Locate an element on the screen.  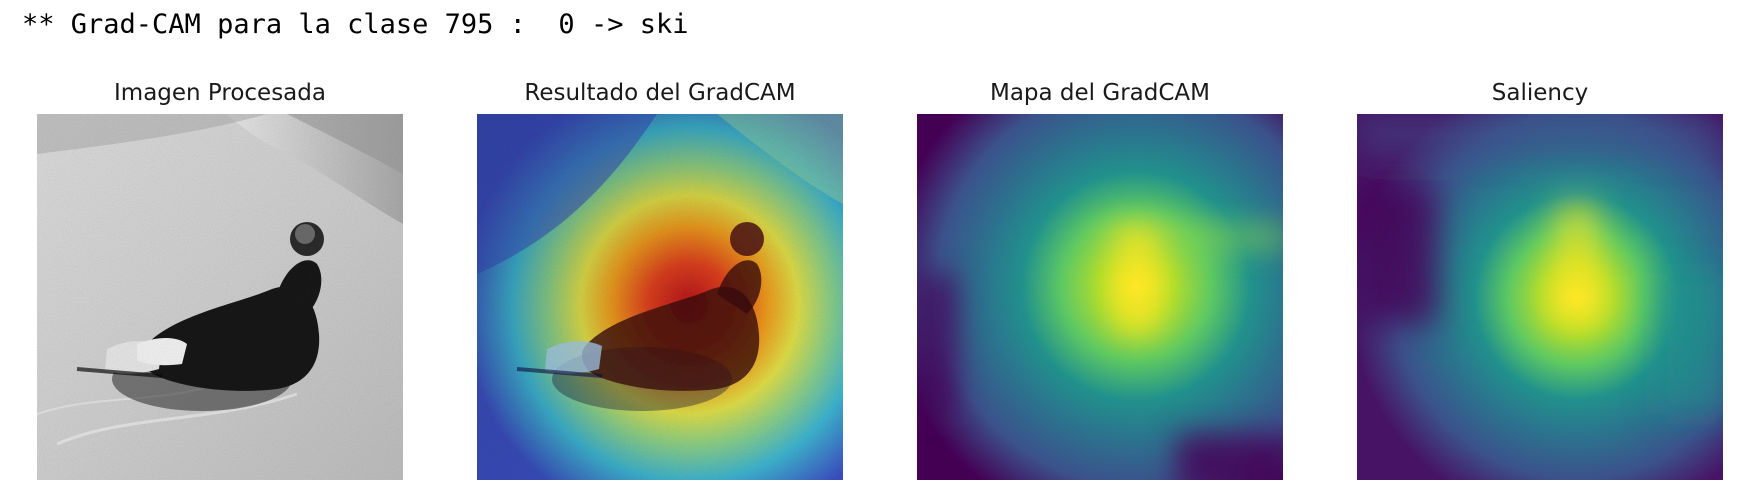
panel-title: Saliency is located at coordinates (1540, 93).